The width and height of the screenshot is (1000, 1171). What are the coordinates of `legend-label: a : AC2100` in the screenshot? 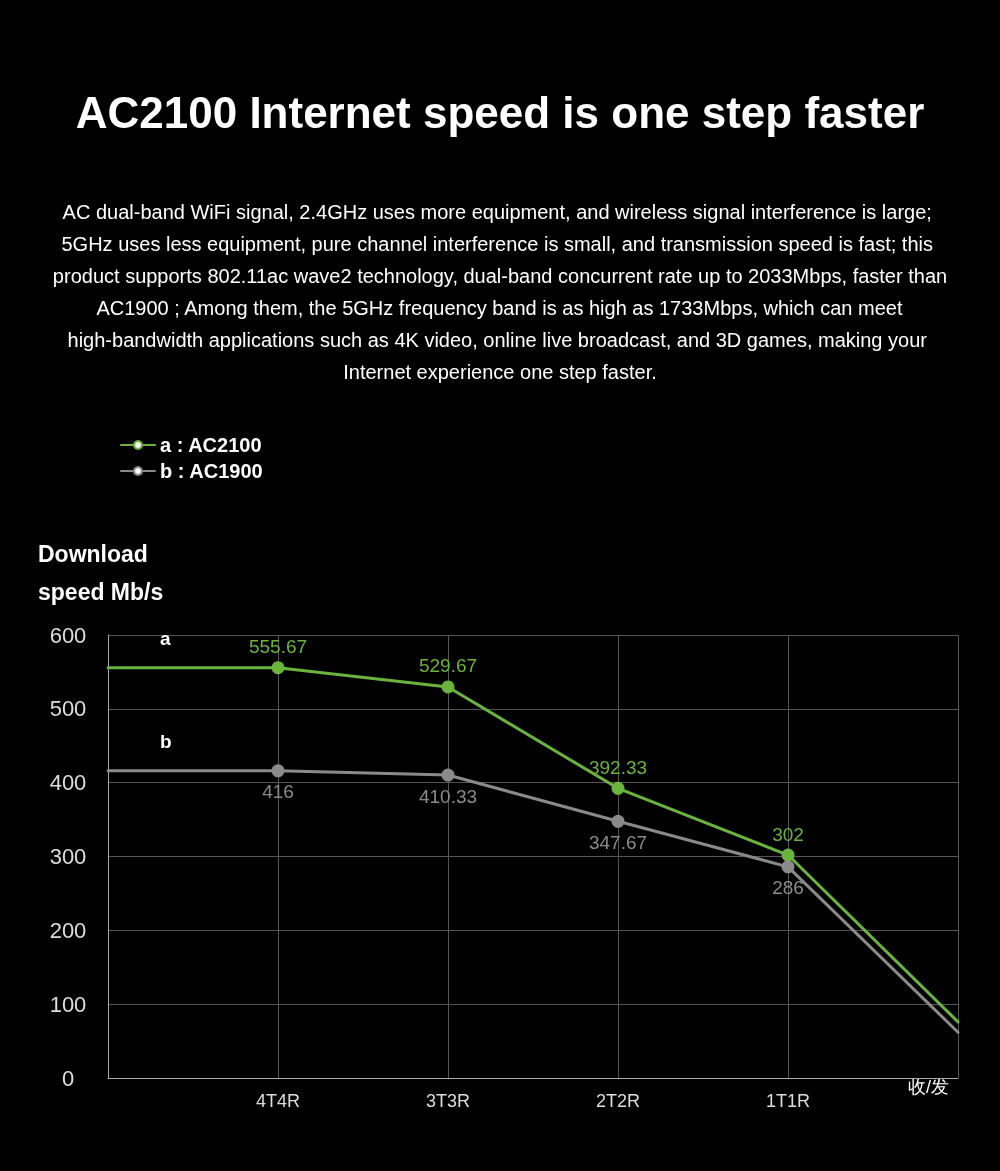 It's located at (211, 445).